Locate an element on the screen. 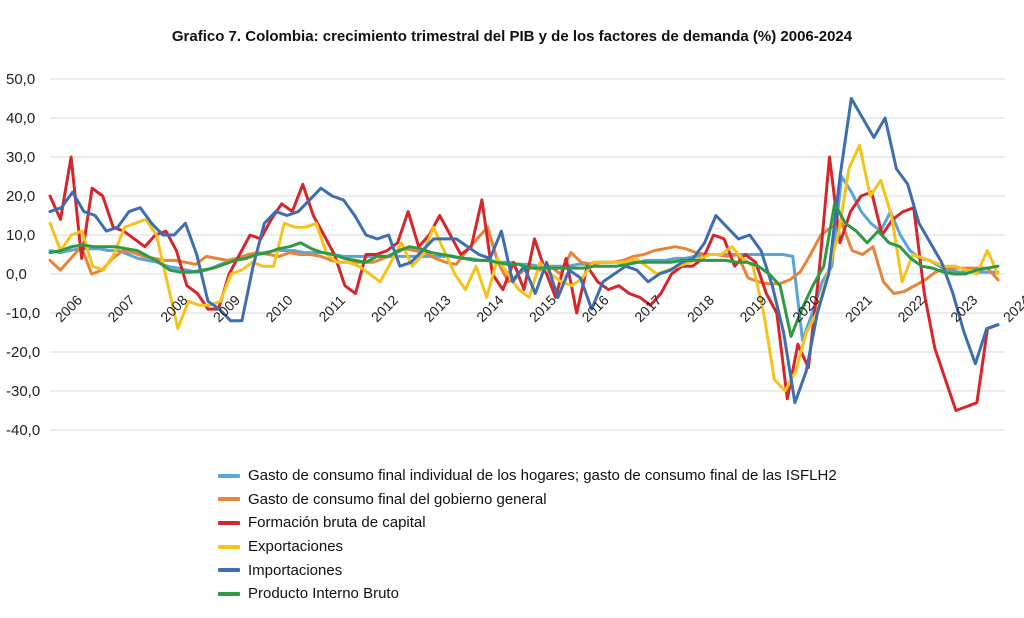 The height and width of the screenshot is (618, 1024). y-tick-label: -20,0 is located at coordinates (23, 352).